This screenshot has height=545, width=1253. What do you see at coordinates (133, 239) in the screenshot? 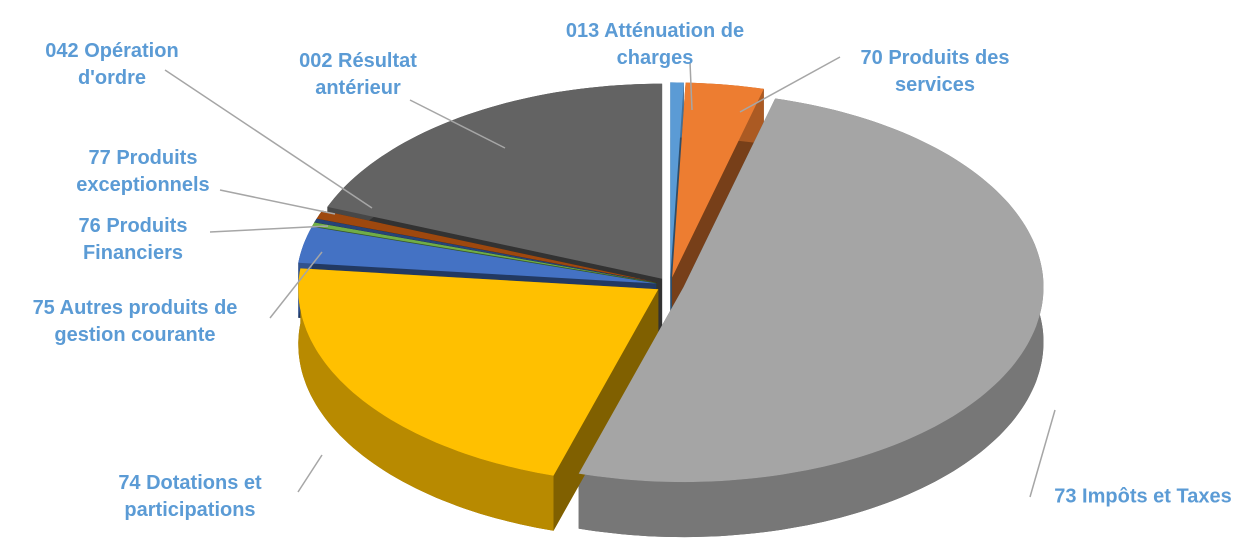
I see `slice-label: 76 Produits Financiers` at bounding box center [133, 239].